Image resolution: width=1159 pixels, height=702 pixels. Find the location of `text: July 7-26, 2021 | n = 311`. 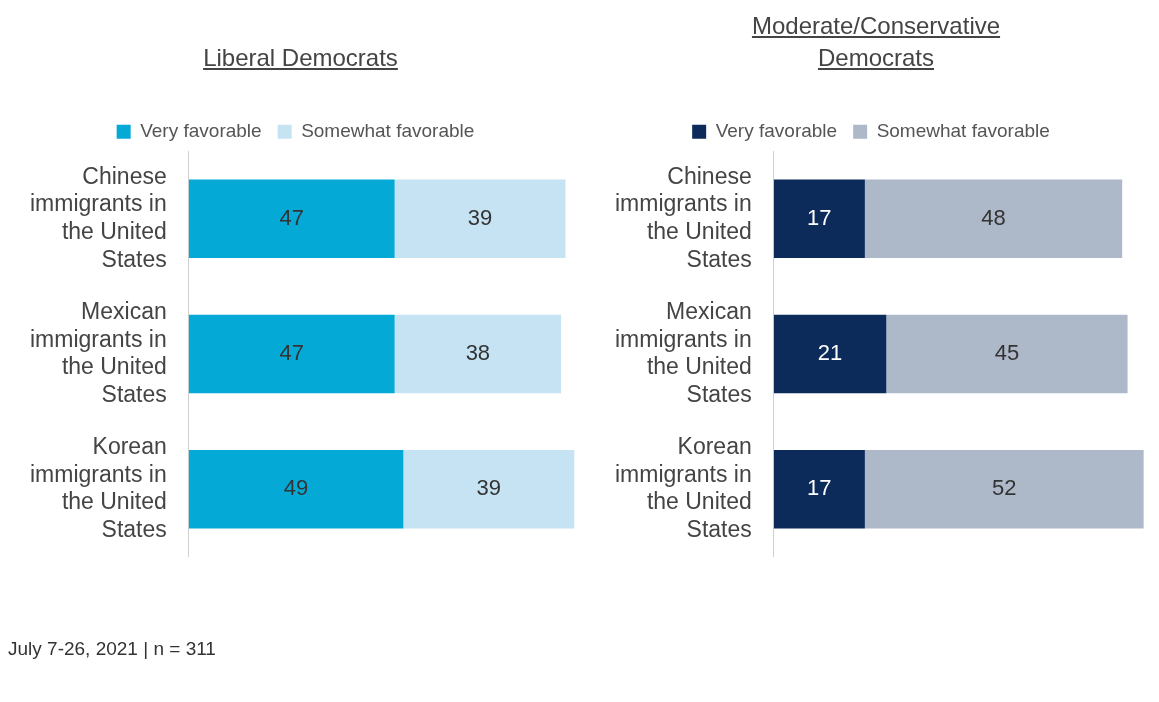

text: July 7-26, 2021 | n = 311 is located at coordinates (112, 649).